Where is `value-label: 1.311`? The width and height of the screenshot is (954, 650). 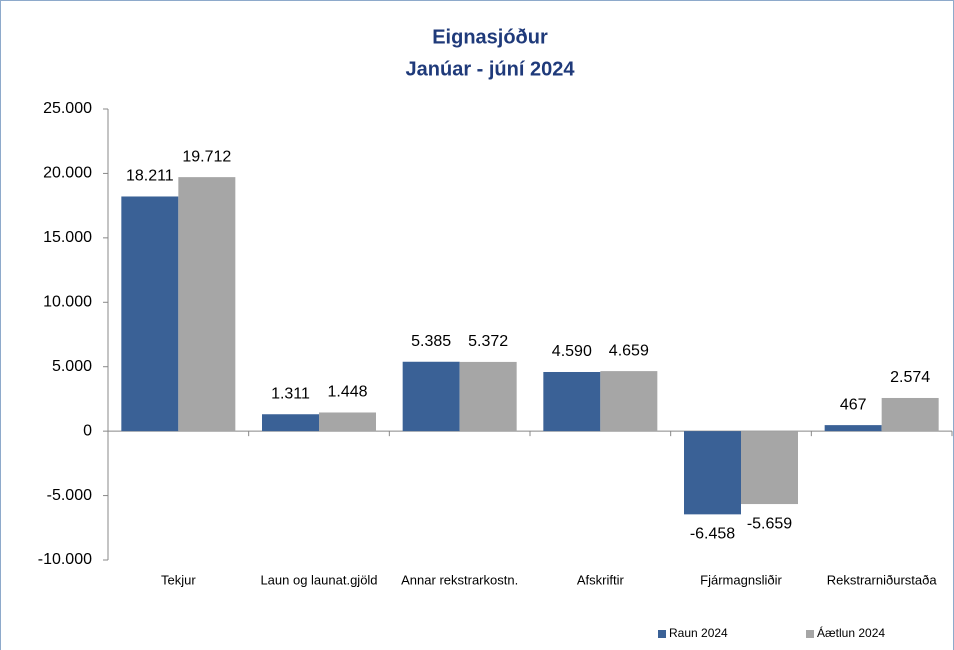 value-label: 1.311 is located at coordinates (290, 393).